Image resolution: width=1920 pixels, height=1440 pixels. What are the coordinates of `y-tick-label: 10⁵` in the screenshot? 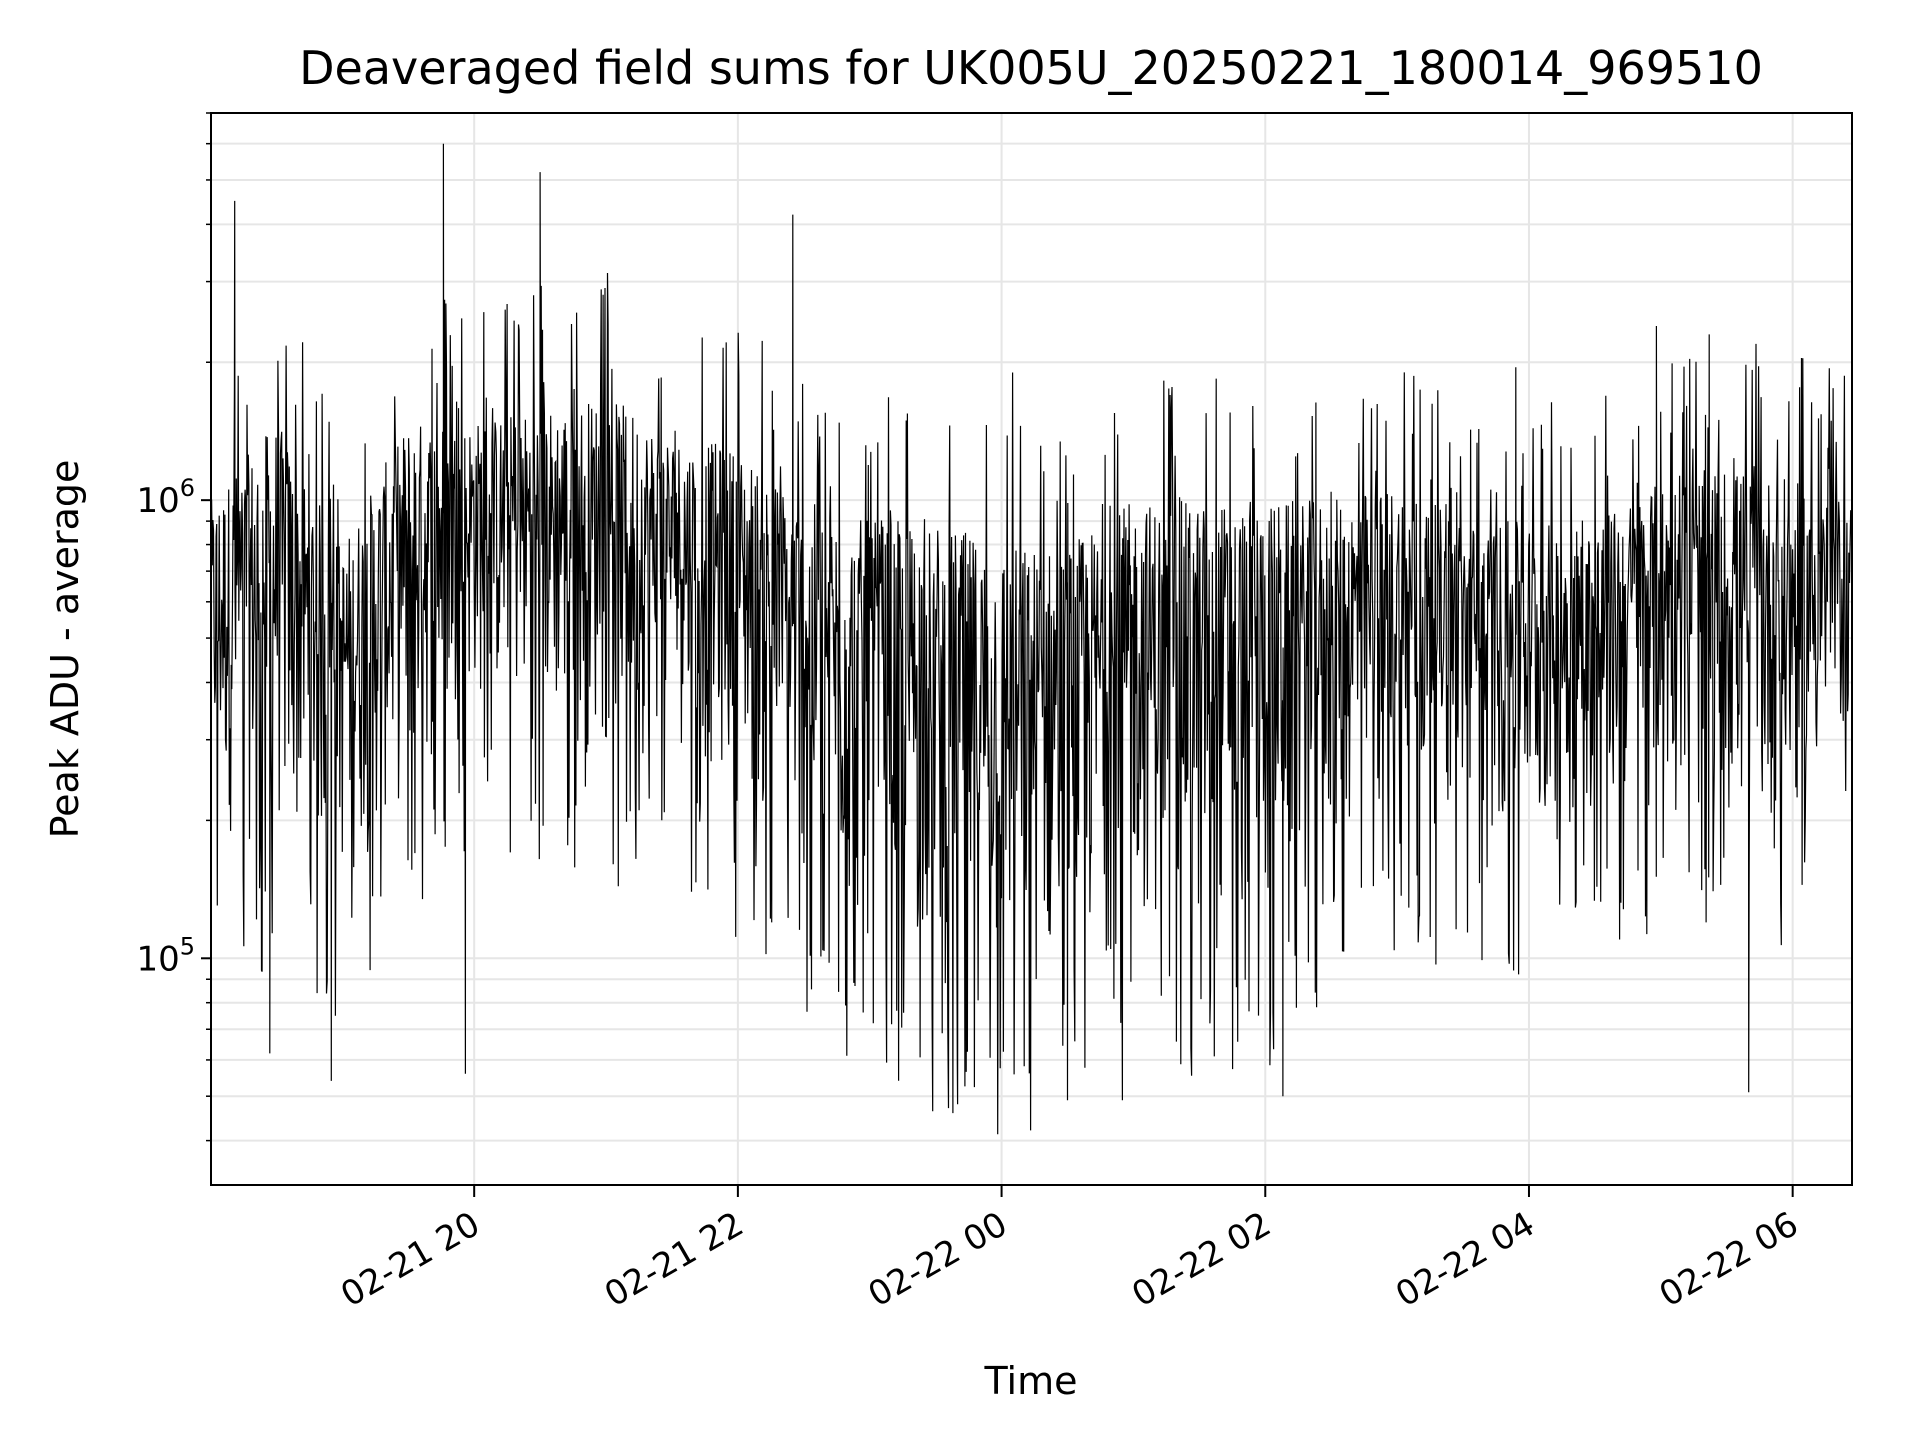 It's located at (165, 955).